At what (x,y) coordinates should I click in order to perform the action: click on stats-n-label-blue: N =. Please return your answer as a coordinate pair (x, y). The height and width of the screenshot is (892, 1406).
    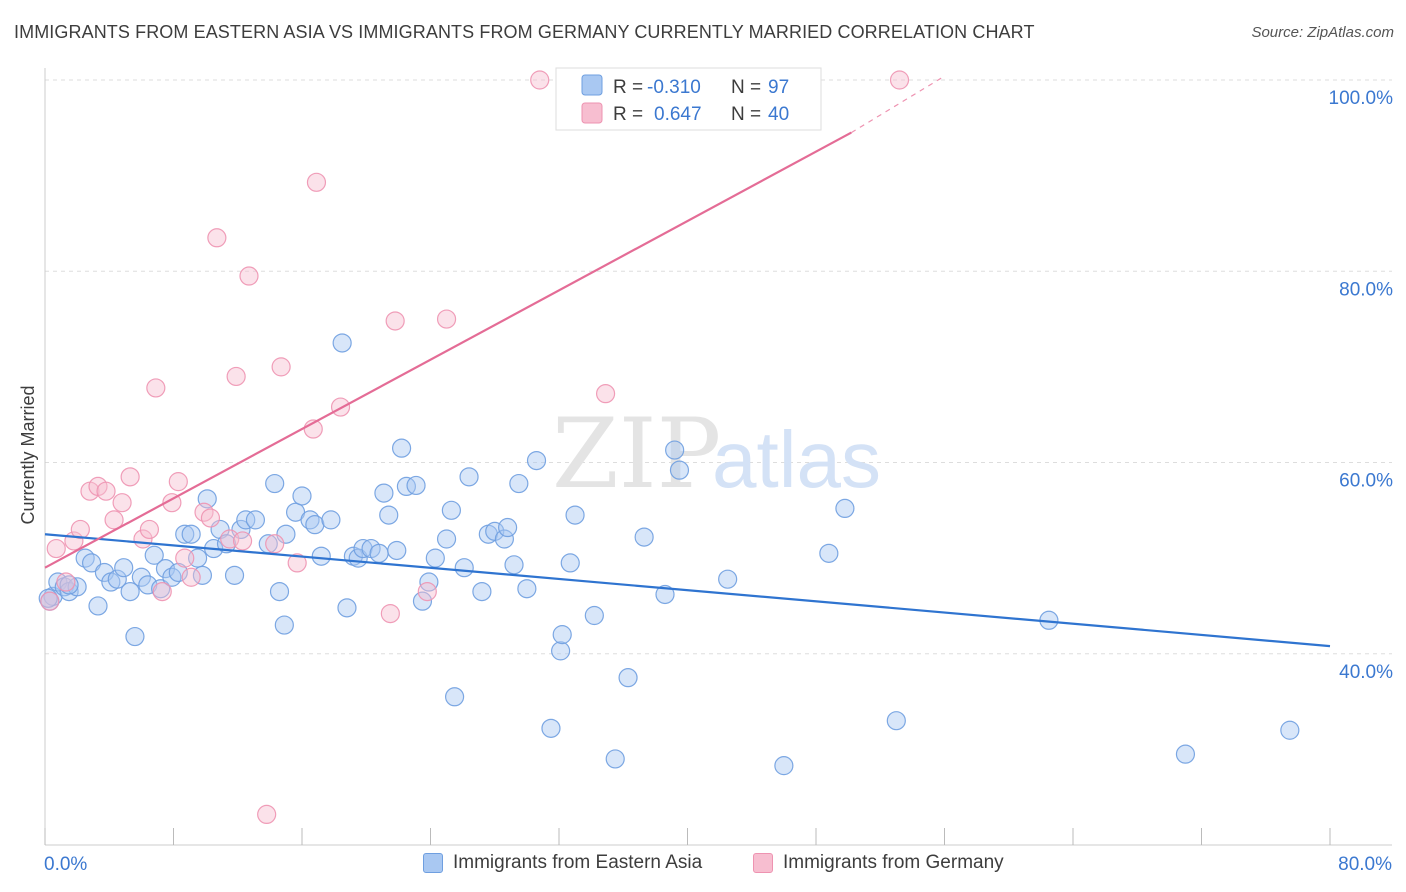
    Looking at the image, I should click on (746, 87).